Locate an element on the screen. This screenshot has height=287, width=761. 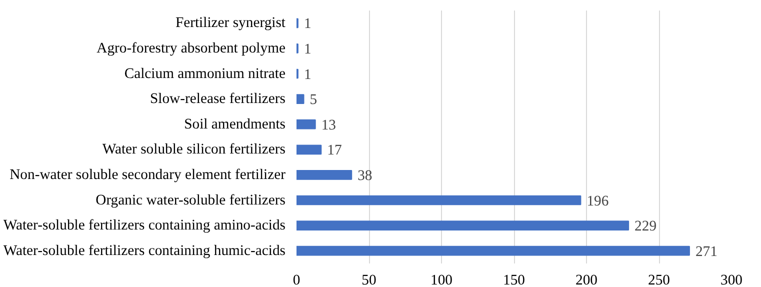
y-tick-label: Water soluble silicon fertilizers is located at coordinates (194, 150).